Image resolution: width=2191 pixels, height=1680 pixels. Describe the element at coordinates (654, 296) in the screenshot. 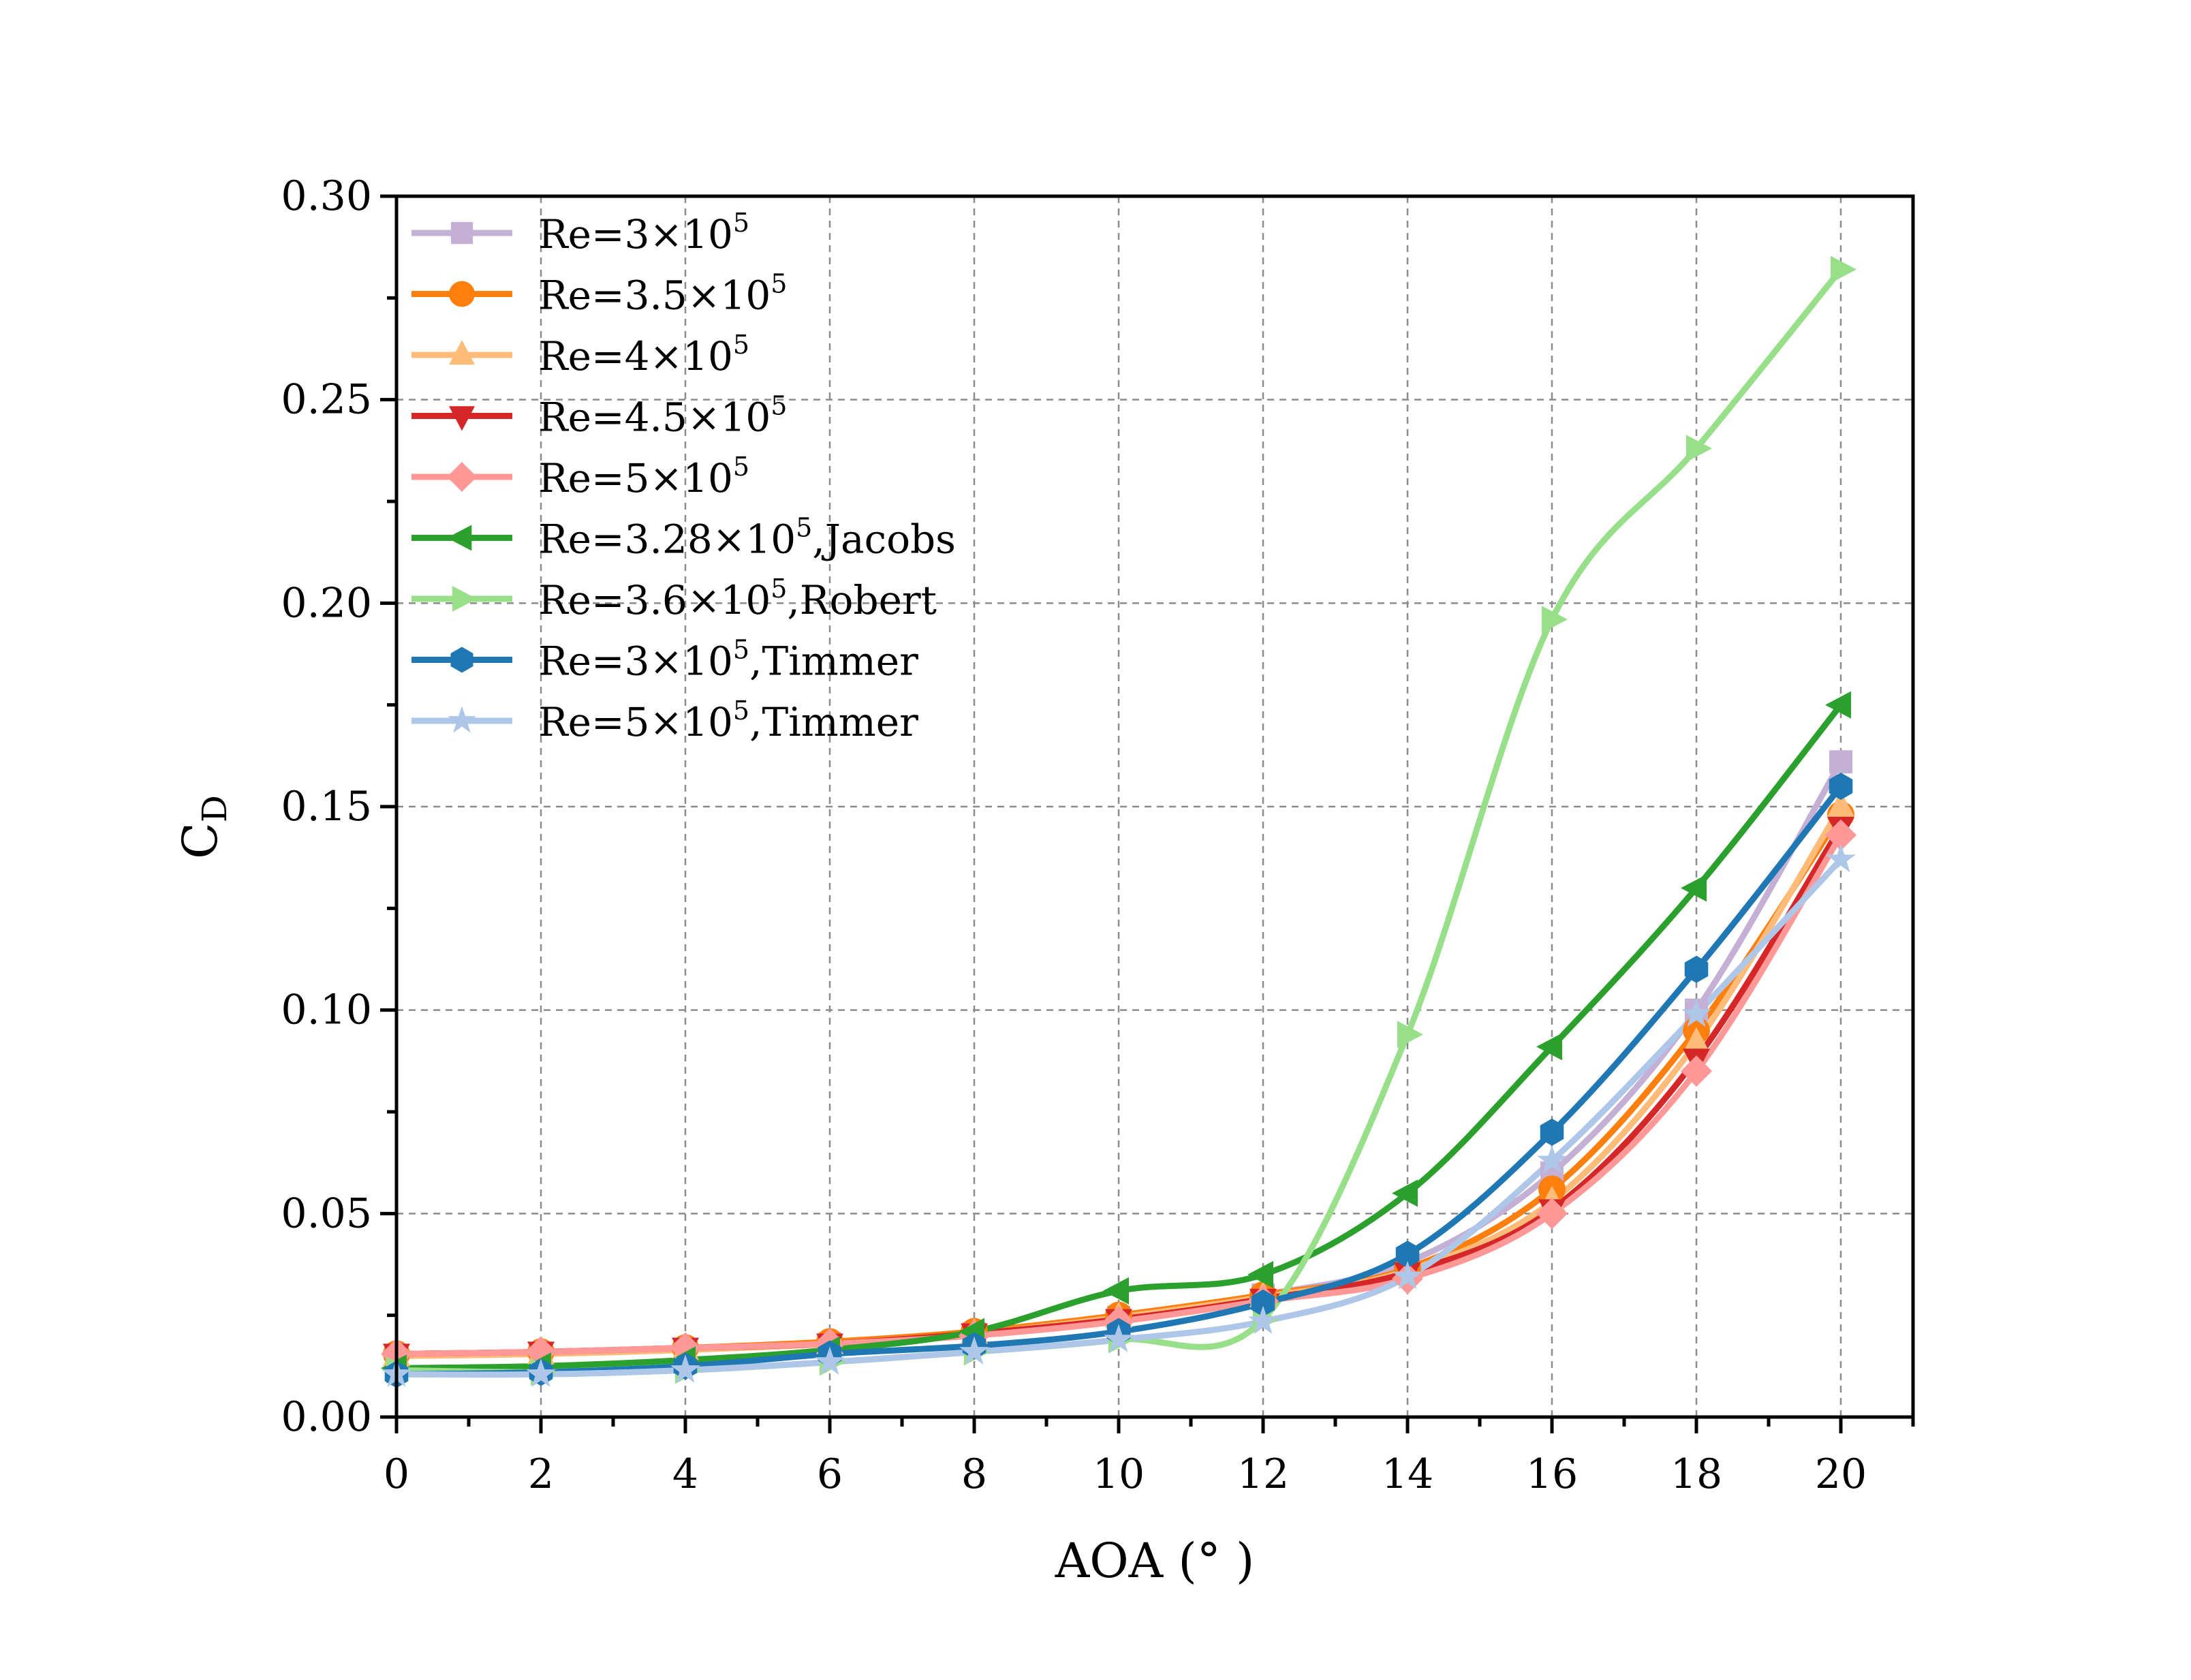

I see `legend-label-main: Re=3.5×10` at that location.